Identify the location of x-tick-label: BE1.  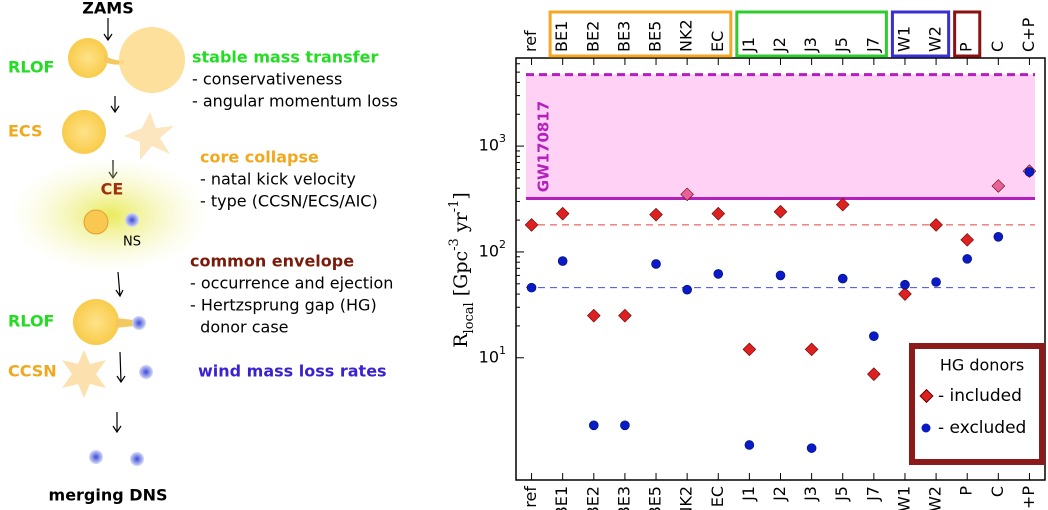
(561, 498).